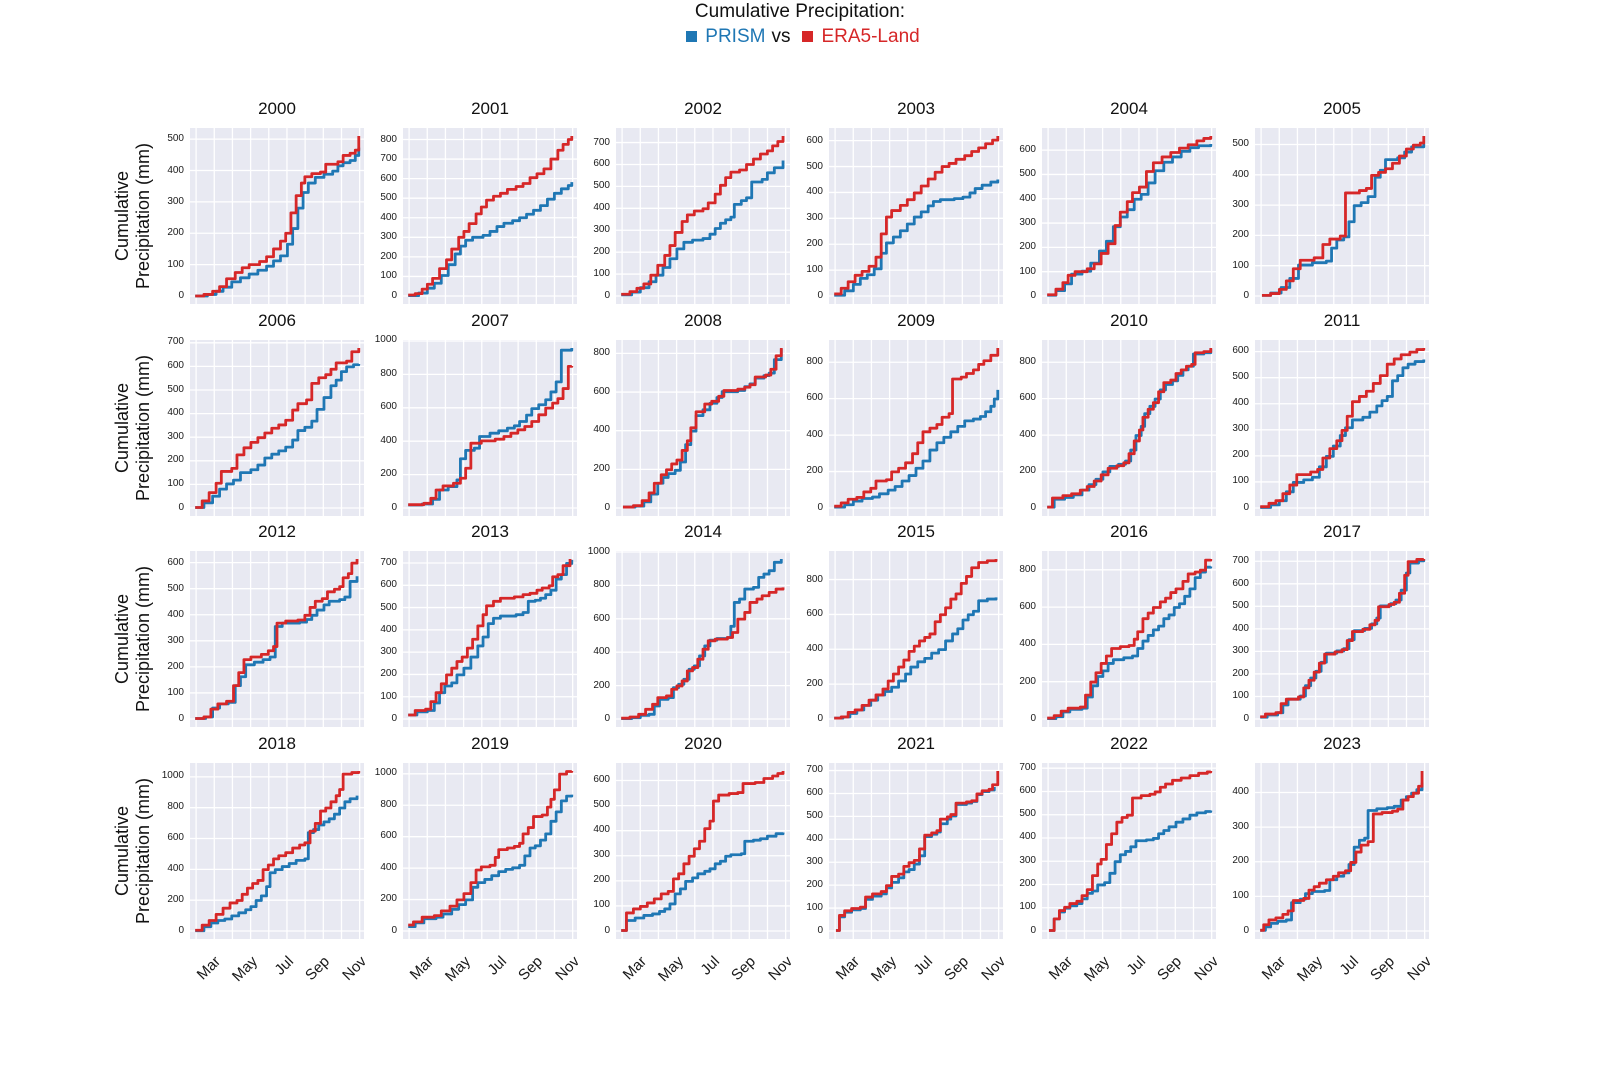 The width and height of the screenshot is (1600, 1067). I want to click on facet-title: 2021, so click(916, 743).